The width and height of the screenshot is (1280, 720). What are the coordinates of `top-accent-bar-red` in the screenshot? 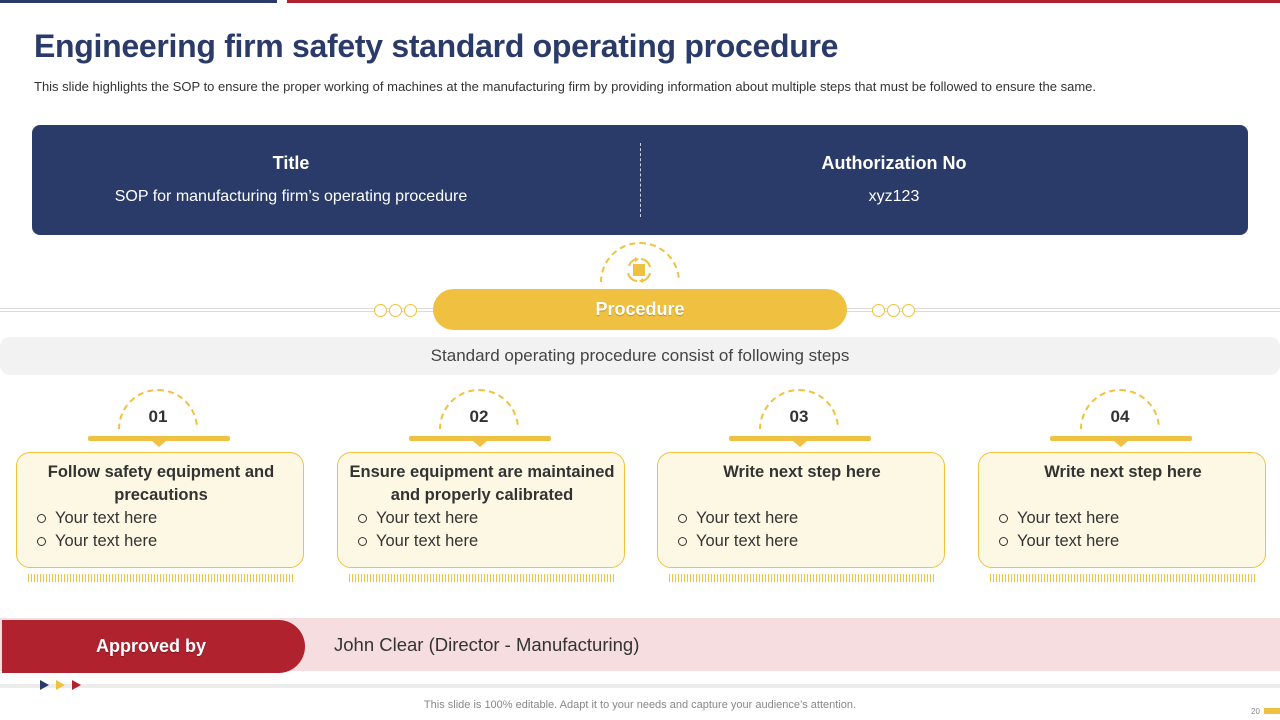 It's located at (783, 1).